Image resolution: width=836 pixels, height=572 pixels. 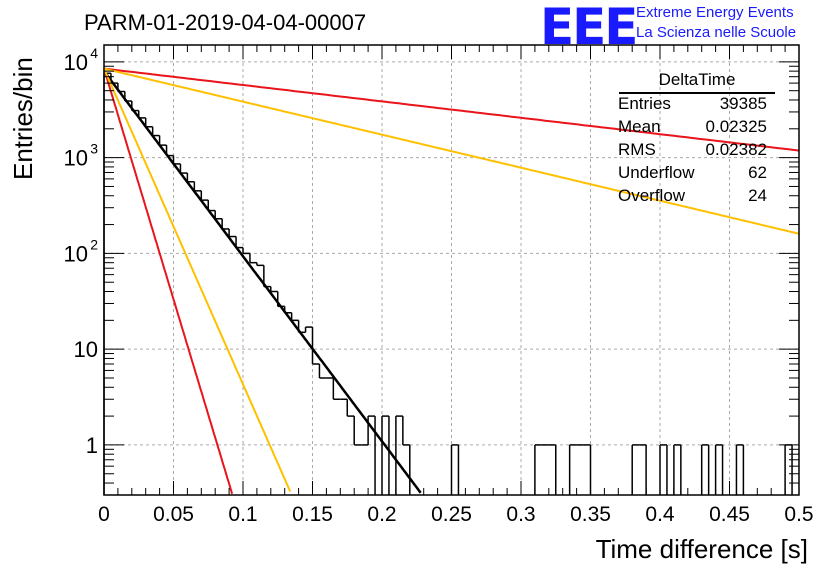 What do you see at coordinates (696, 128) in the screenshot?
I see `stats-row: Mean 0.02325` at bounding box center [696, 128].